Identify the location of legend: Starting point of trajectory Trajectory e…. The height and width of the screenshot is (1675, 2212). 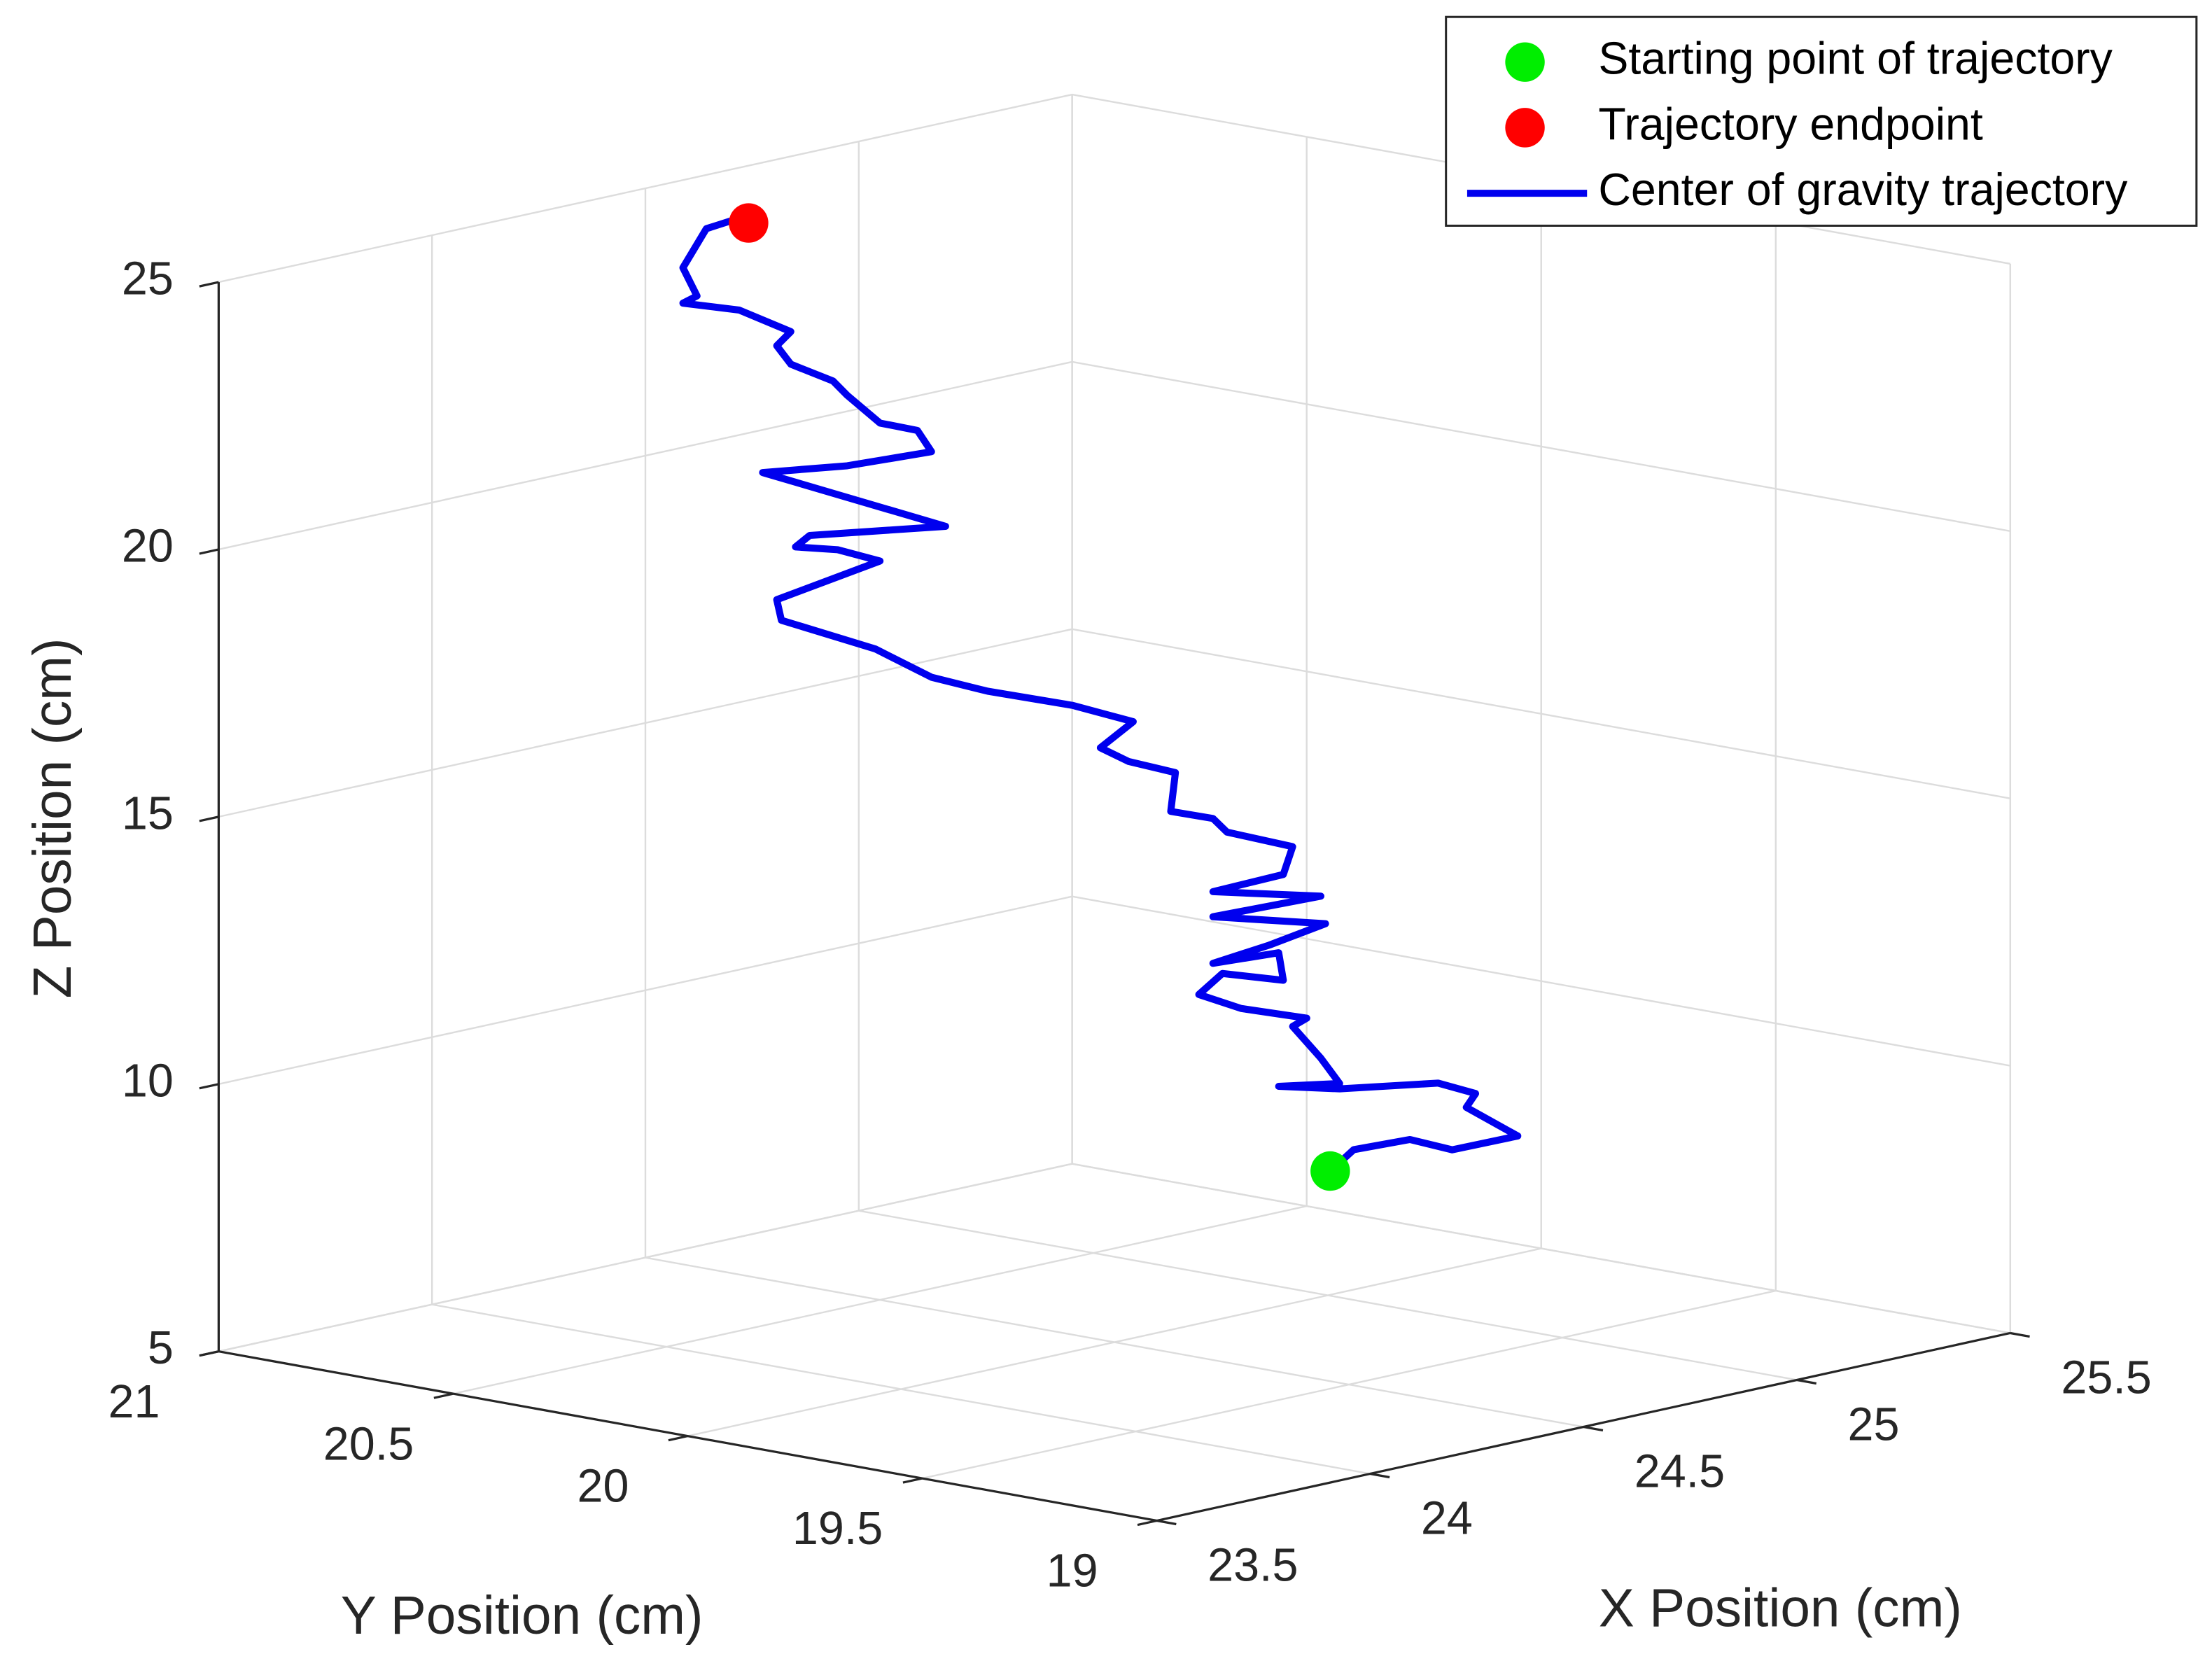
(1821, 121).